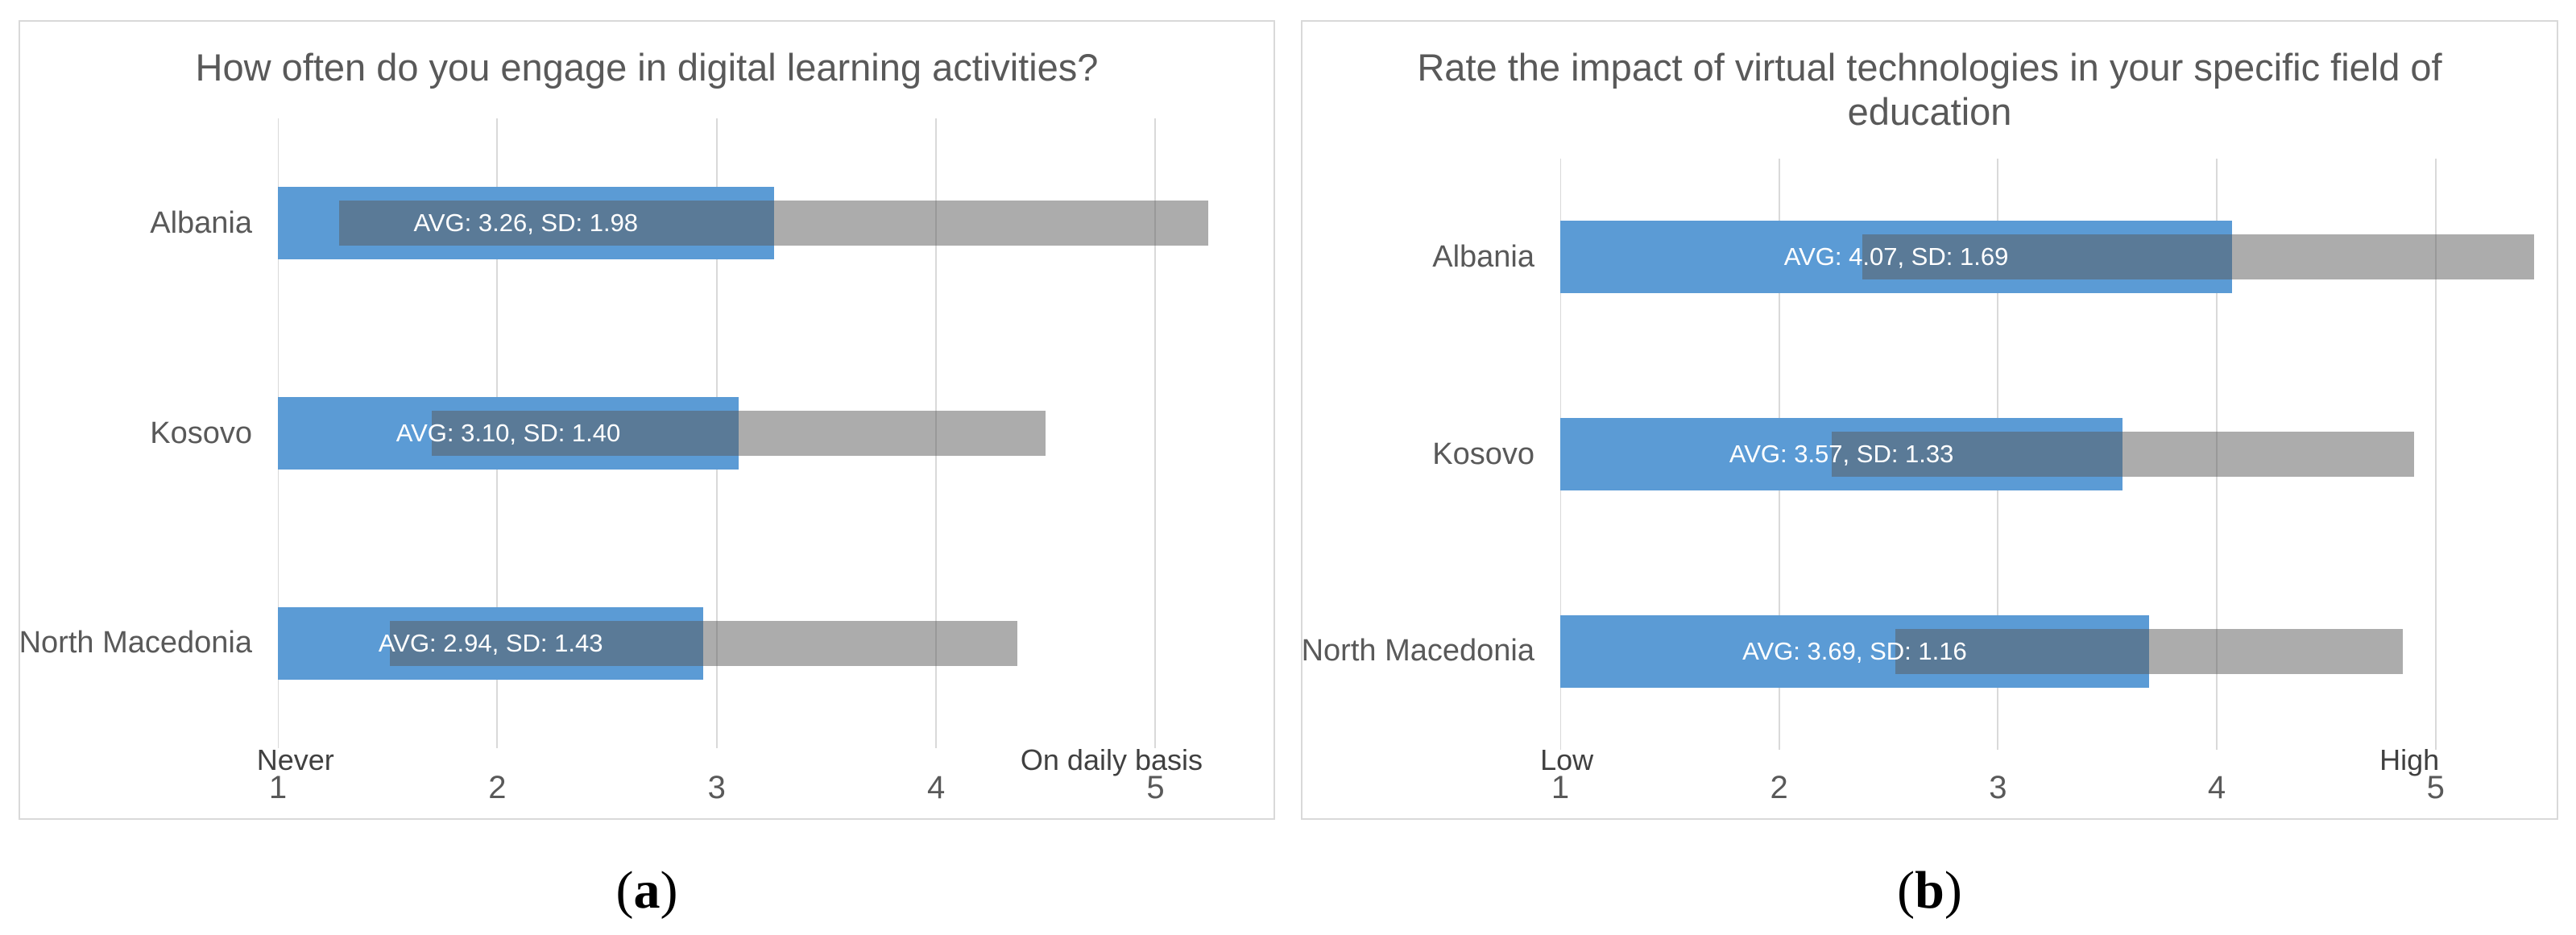  Describe the element at coordinates (490, 642) in the screenshot. I see `bar-value-label: AVG: 2.94, SD: 1.43` at that location.